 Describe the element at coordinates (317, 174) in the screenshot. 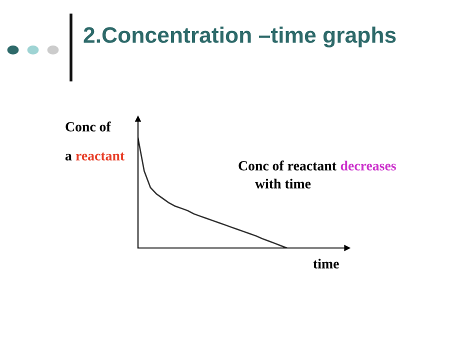

I see `text: Conc of reactant decreases with time` at that location.